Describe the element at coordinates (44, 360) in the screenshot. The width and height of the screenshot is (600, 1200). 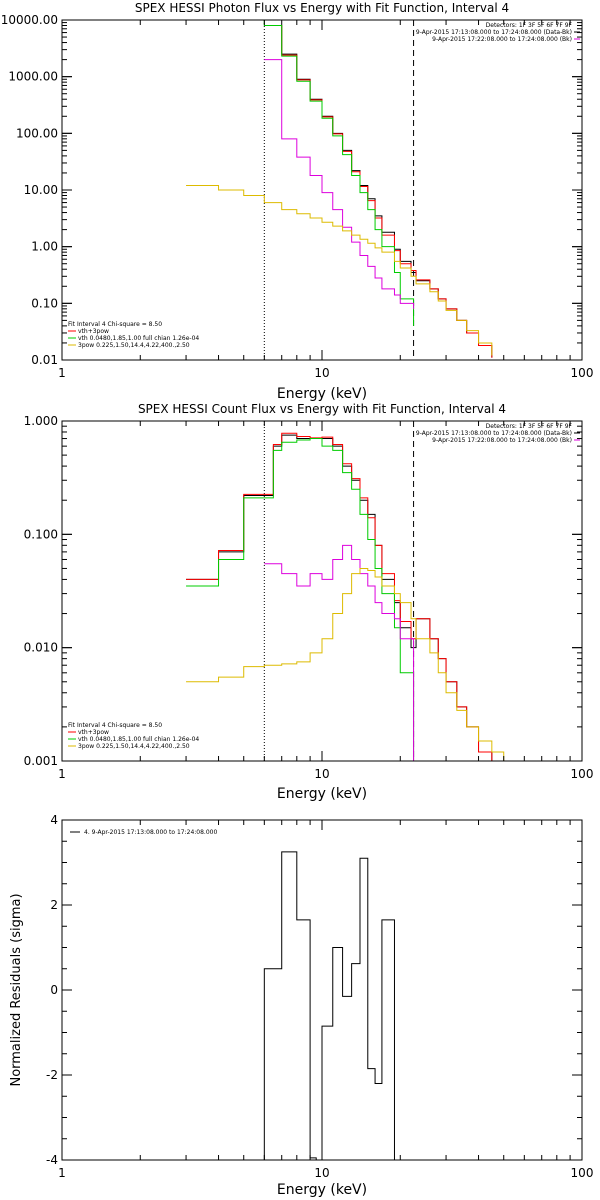
I see `y-tick-label: 0.01` at that location.